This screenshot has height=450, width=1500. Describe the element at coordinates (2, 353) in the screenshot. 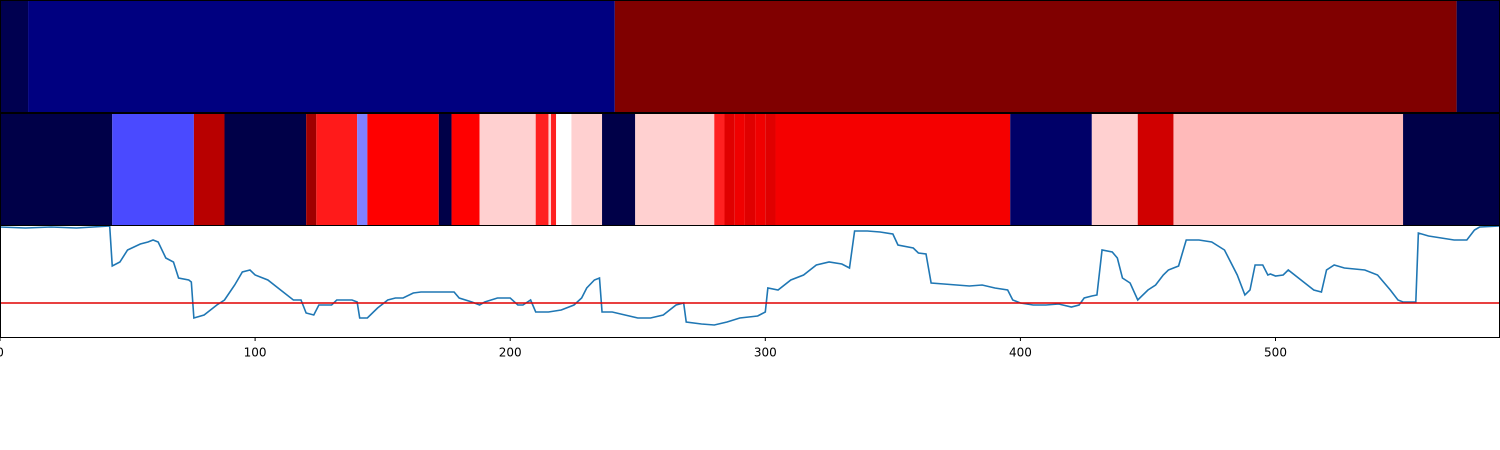

I see `x-tick-label: 0` at that location.